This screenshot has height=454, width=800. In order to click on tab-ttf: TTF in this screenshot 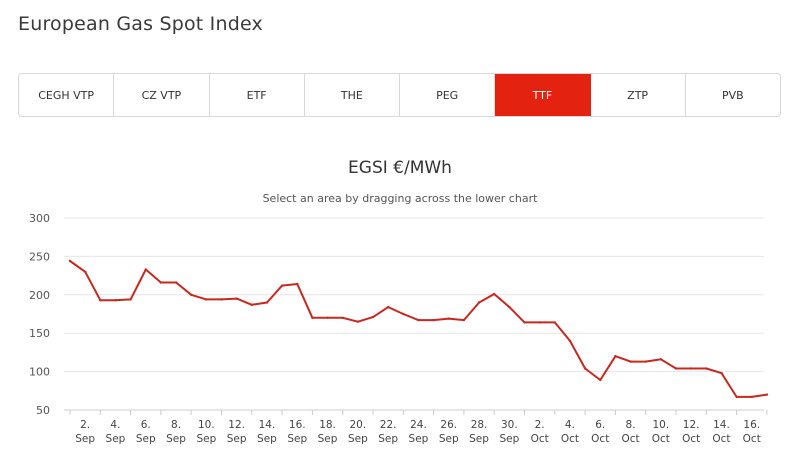, I will do `click(543, 95)`.